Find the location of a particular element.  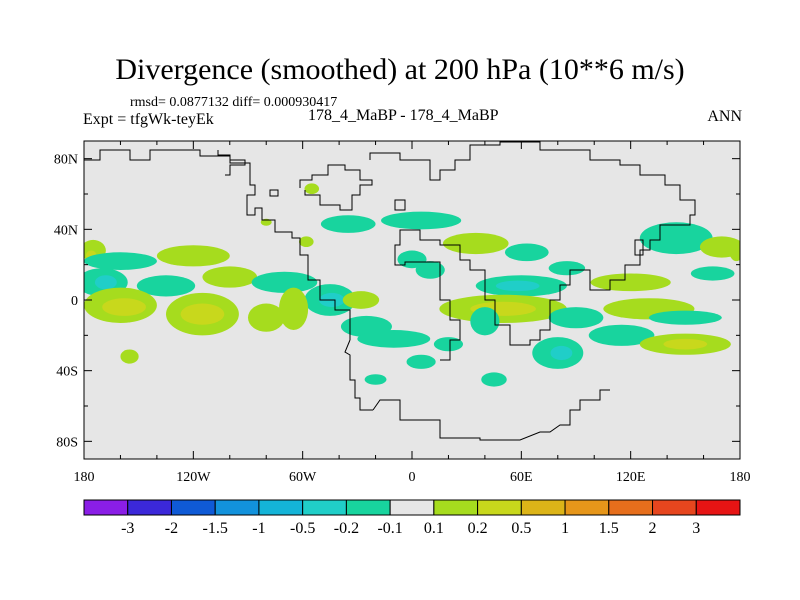

colorbar-label-10: 1 is located at coordinates (565, 528).